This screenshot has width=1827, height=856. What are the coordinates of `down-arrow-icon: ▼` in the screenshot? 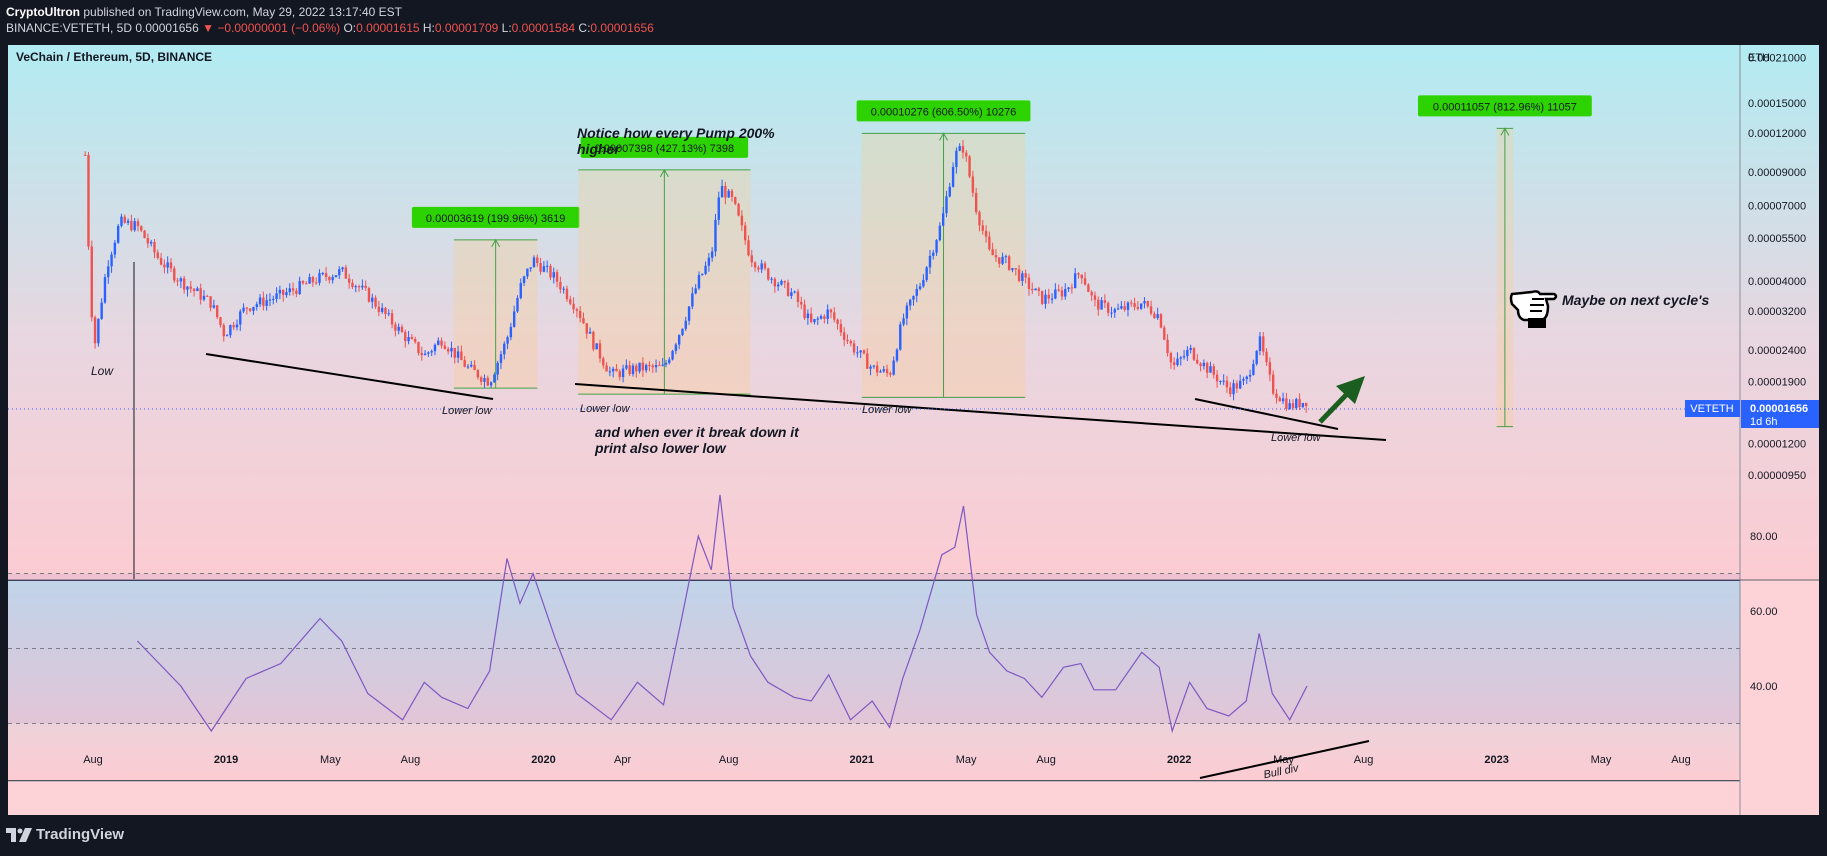 It's located at (208, 28).